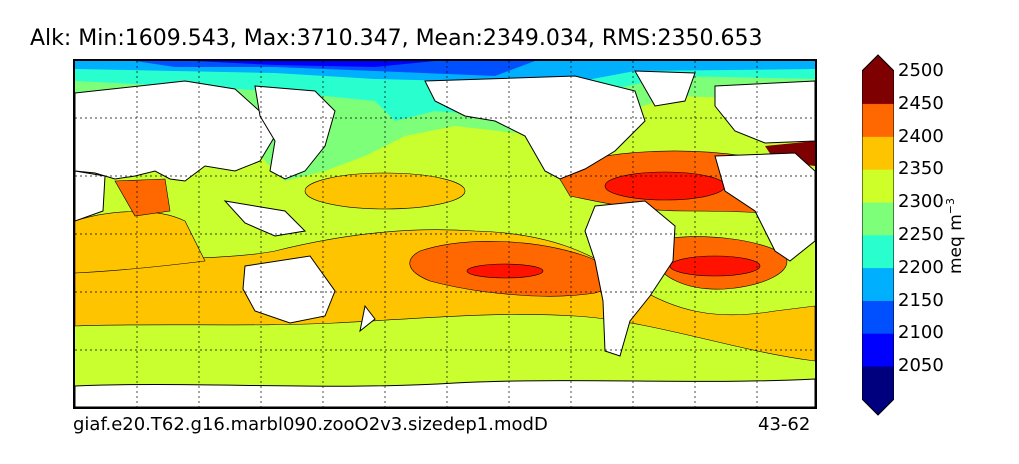  I want to click on colorbar-level-top, so click(878, 87).